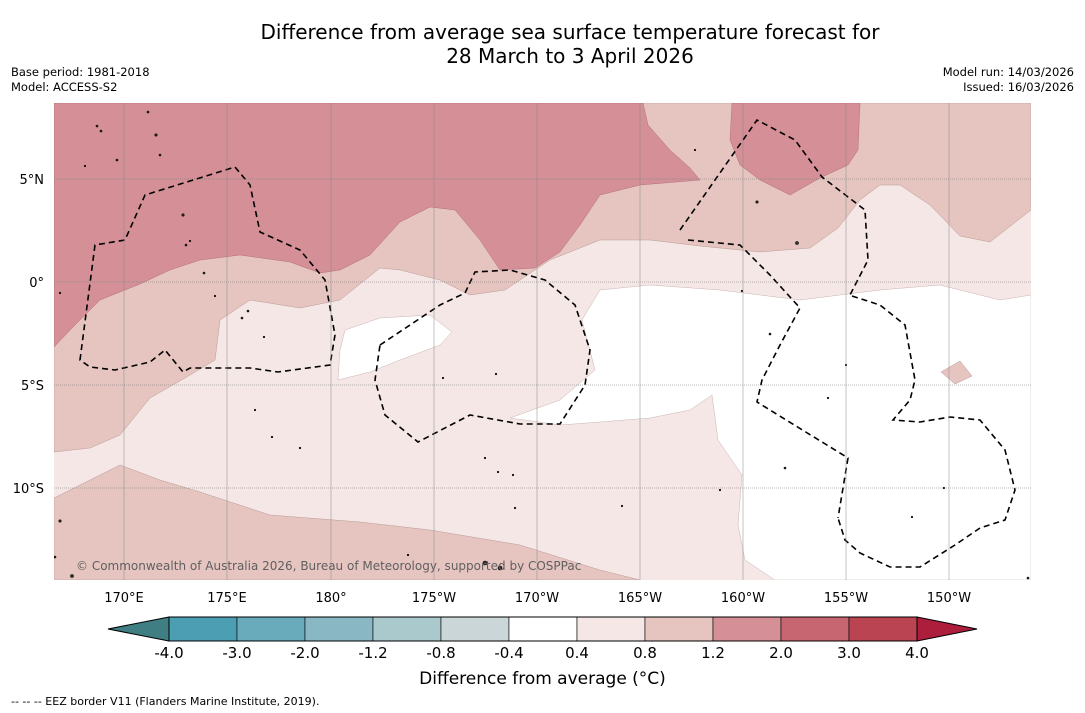  Describe the element at coordinates (330, 598) in the screenshot. I see `lon-label: 180°` at that location.